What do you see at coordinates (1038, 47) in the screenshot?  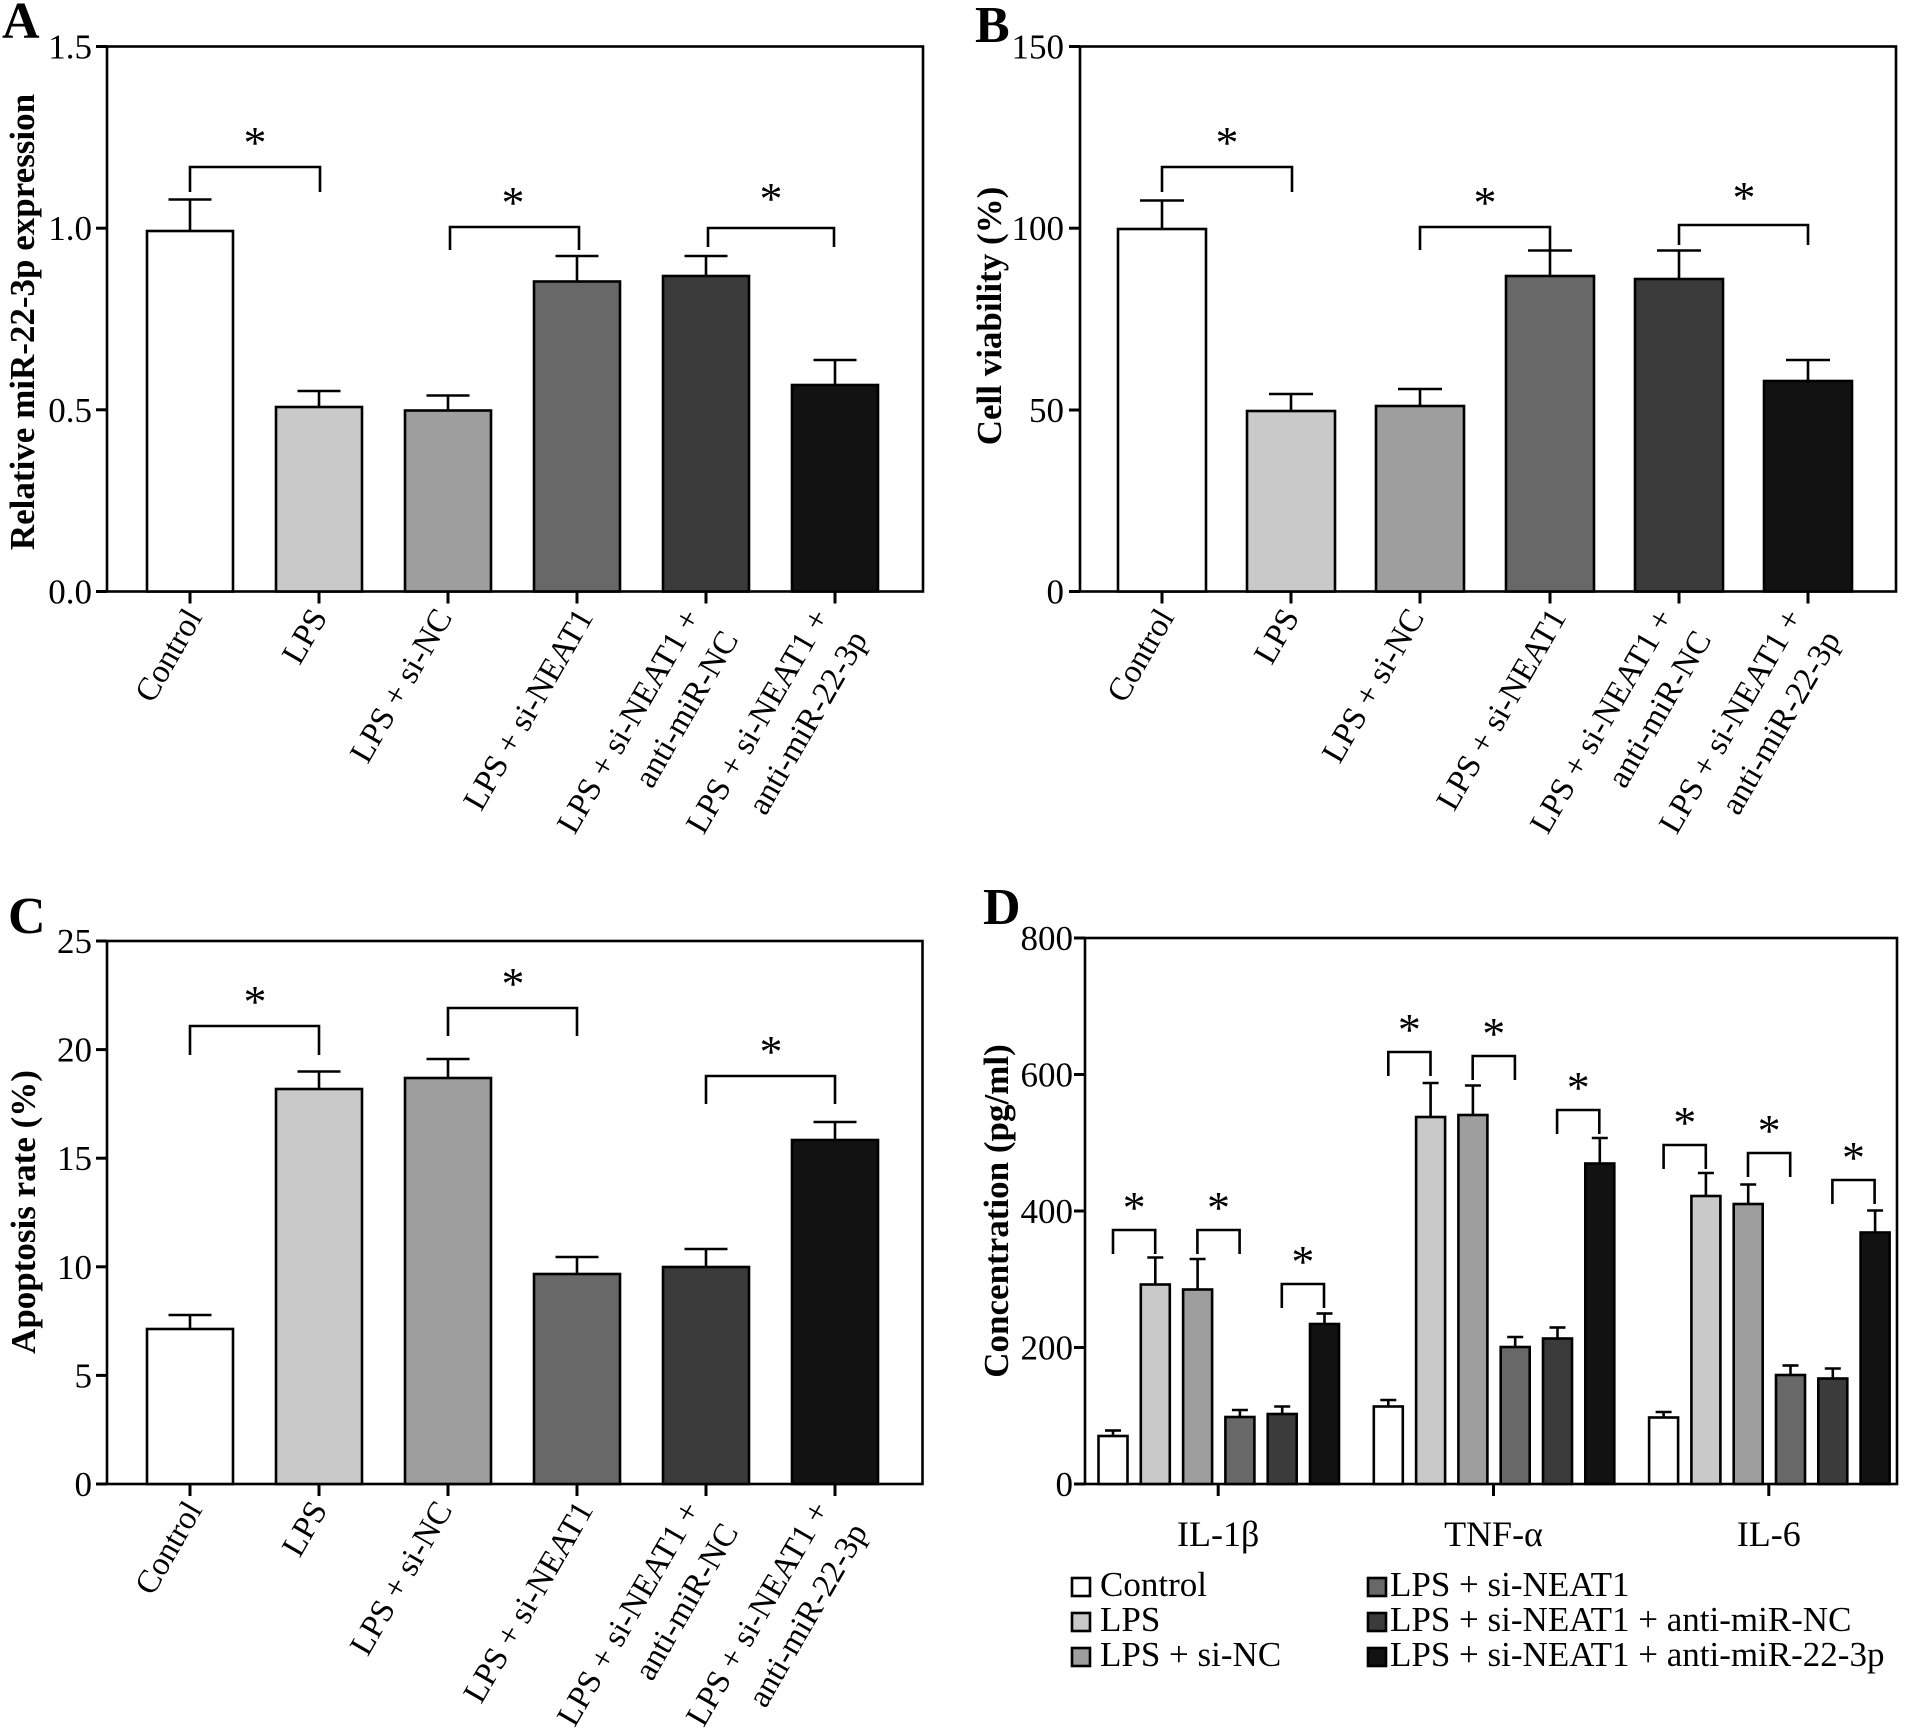 I see `svg-text: 150` at bounding box center [1038, 47].